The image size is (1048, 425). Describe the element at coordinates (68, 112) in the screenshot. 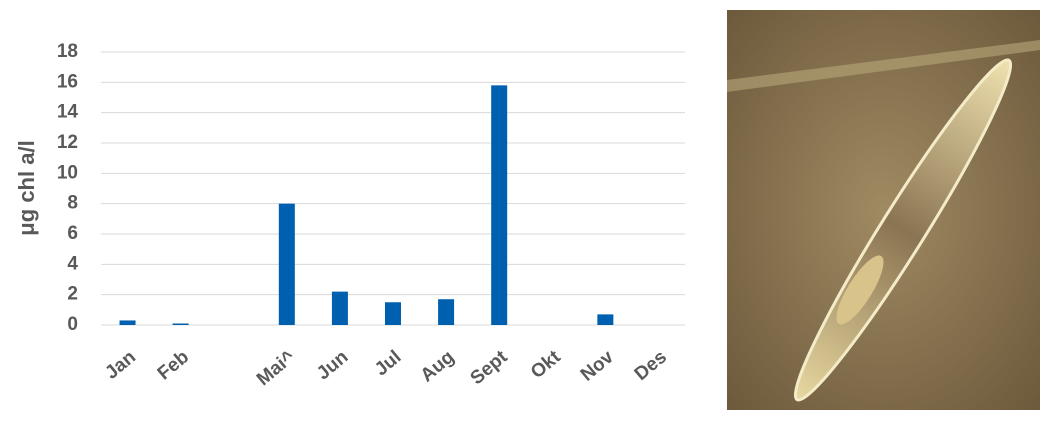

I see `y-tick-label: 14` at that location.